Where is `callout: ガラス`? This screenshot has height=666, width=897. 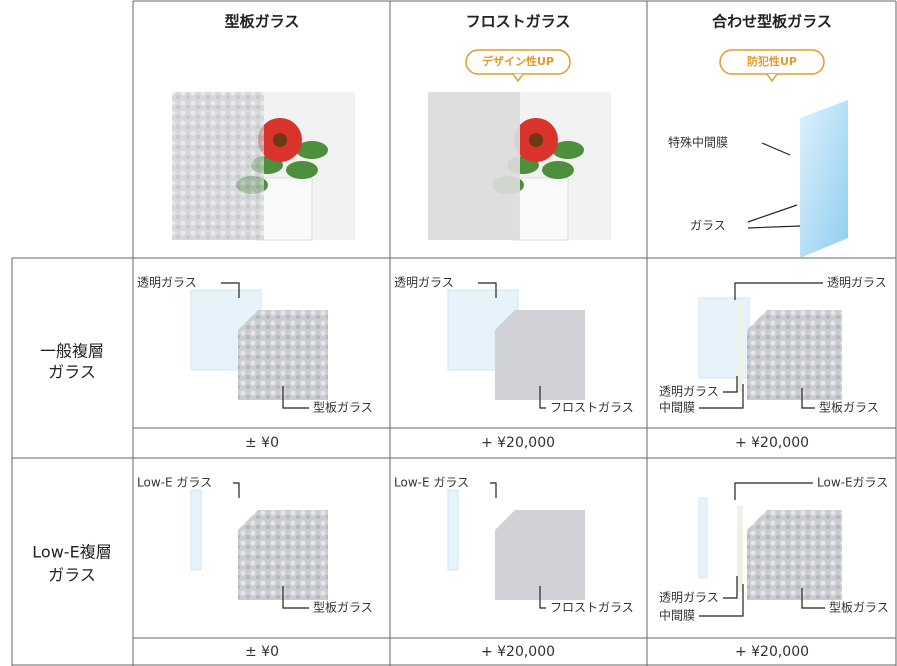
callout: ガラス is located at coordinates (708, 226).